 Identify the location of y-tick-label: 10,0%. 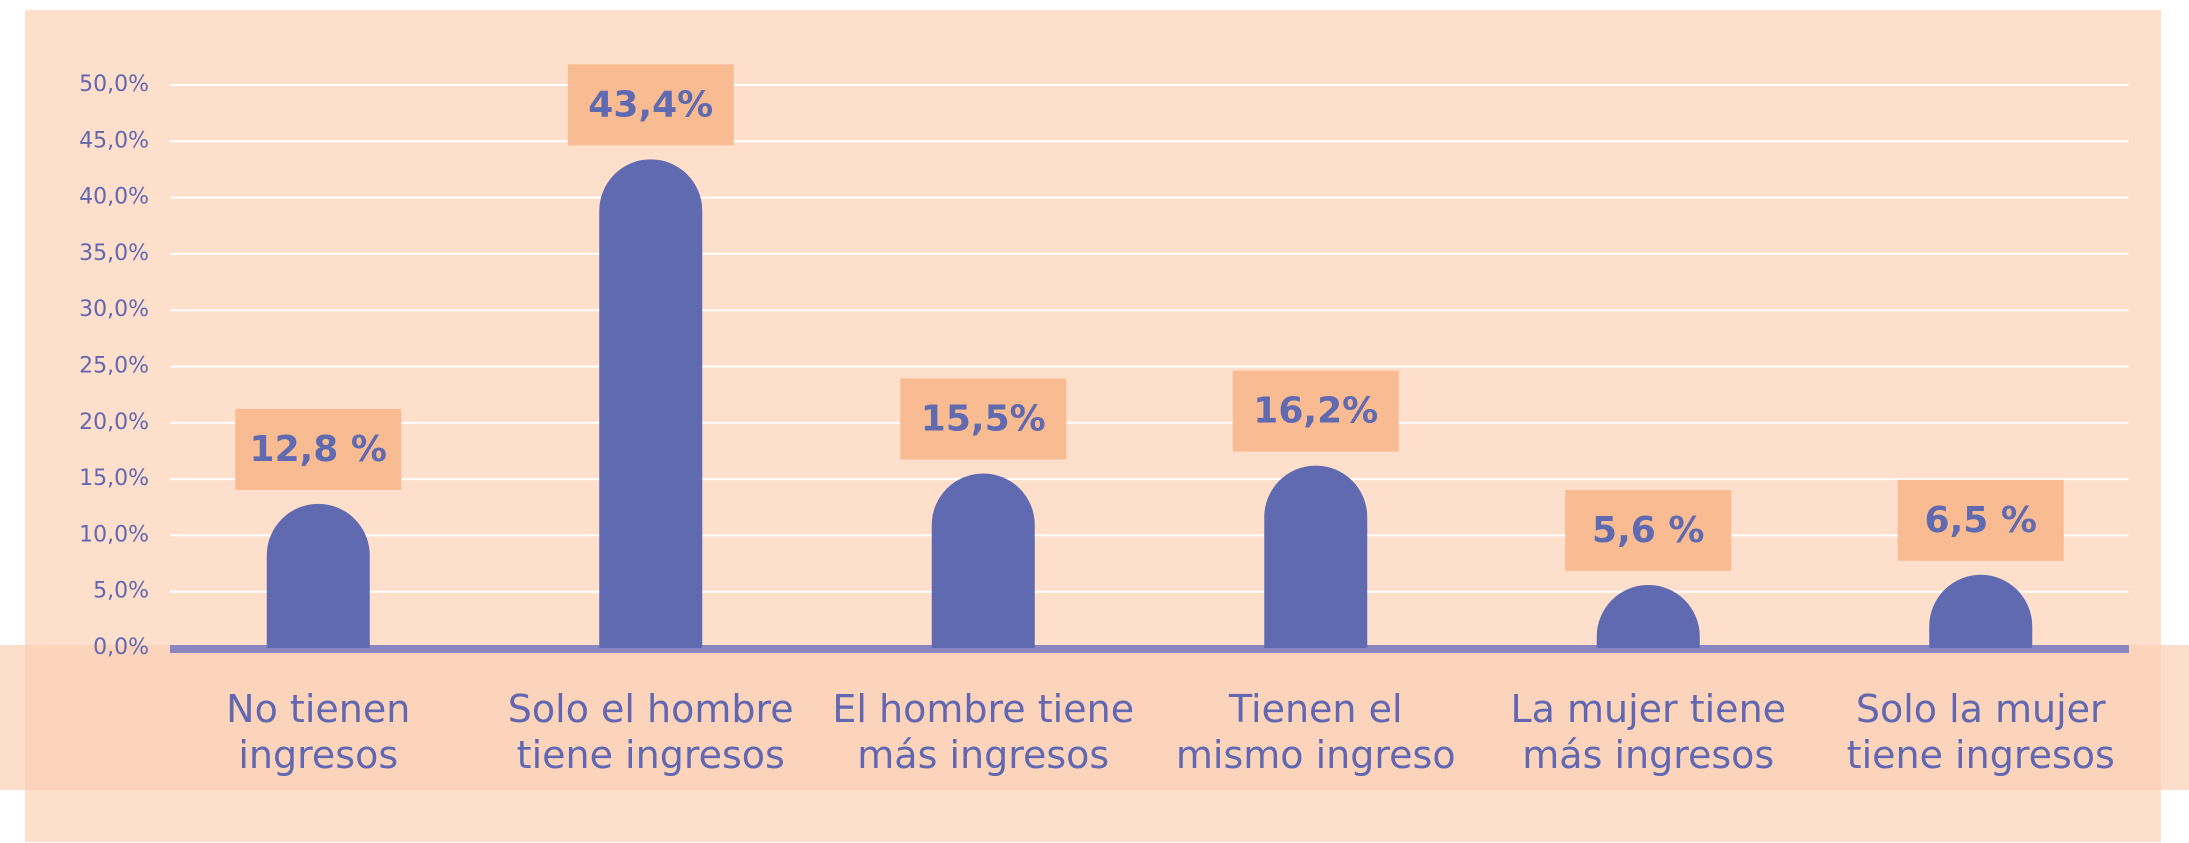
(114, 534).